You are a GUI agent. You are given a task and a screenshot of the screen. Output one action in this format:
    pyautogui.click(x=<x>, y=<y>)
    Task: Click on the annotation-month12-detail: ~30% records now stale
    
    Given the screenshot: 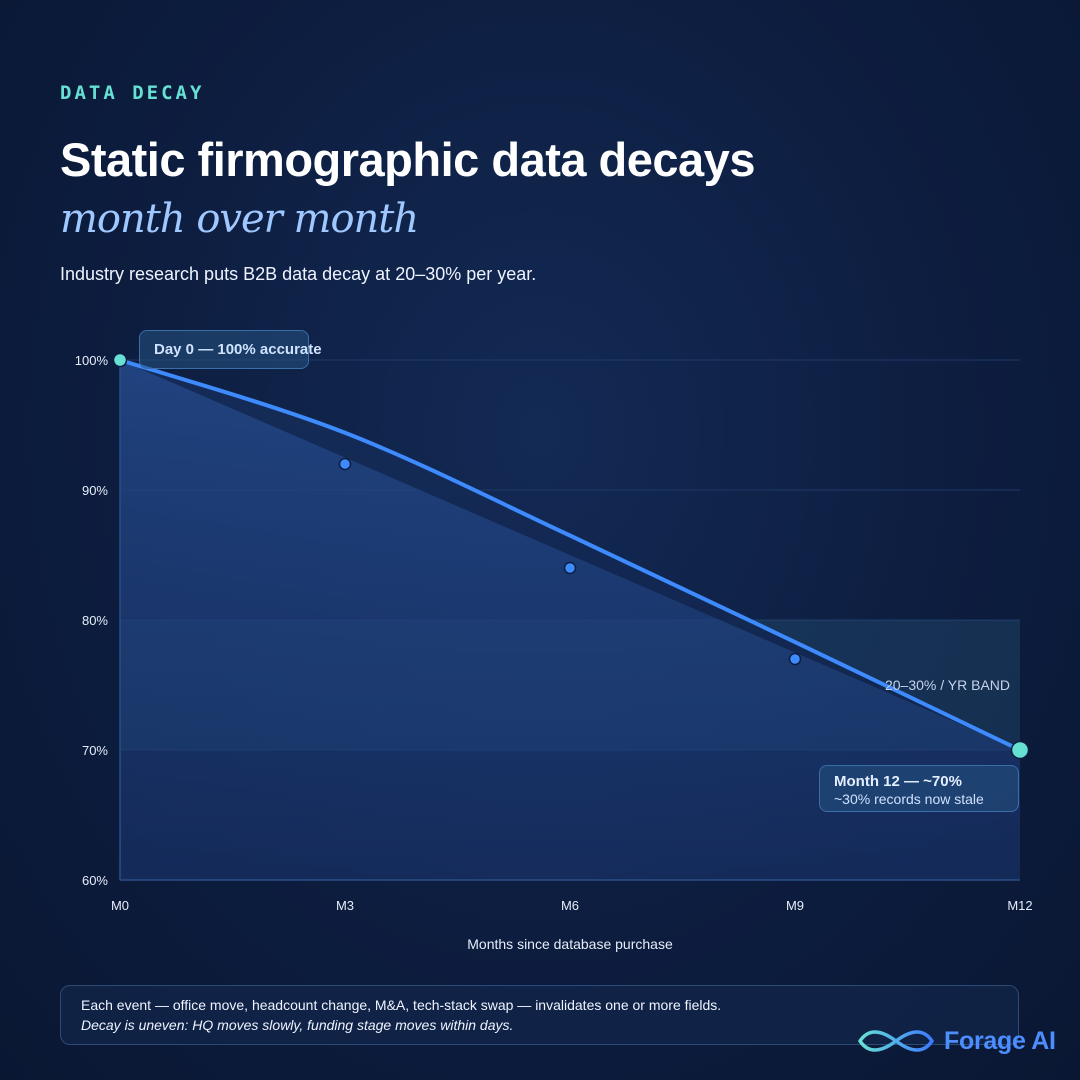 What is the action you would take?
    pyautogui.click(x=909, y=799)
    